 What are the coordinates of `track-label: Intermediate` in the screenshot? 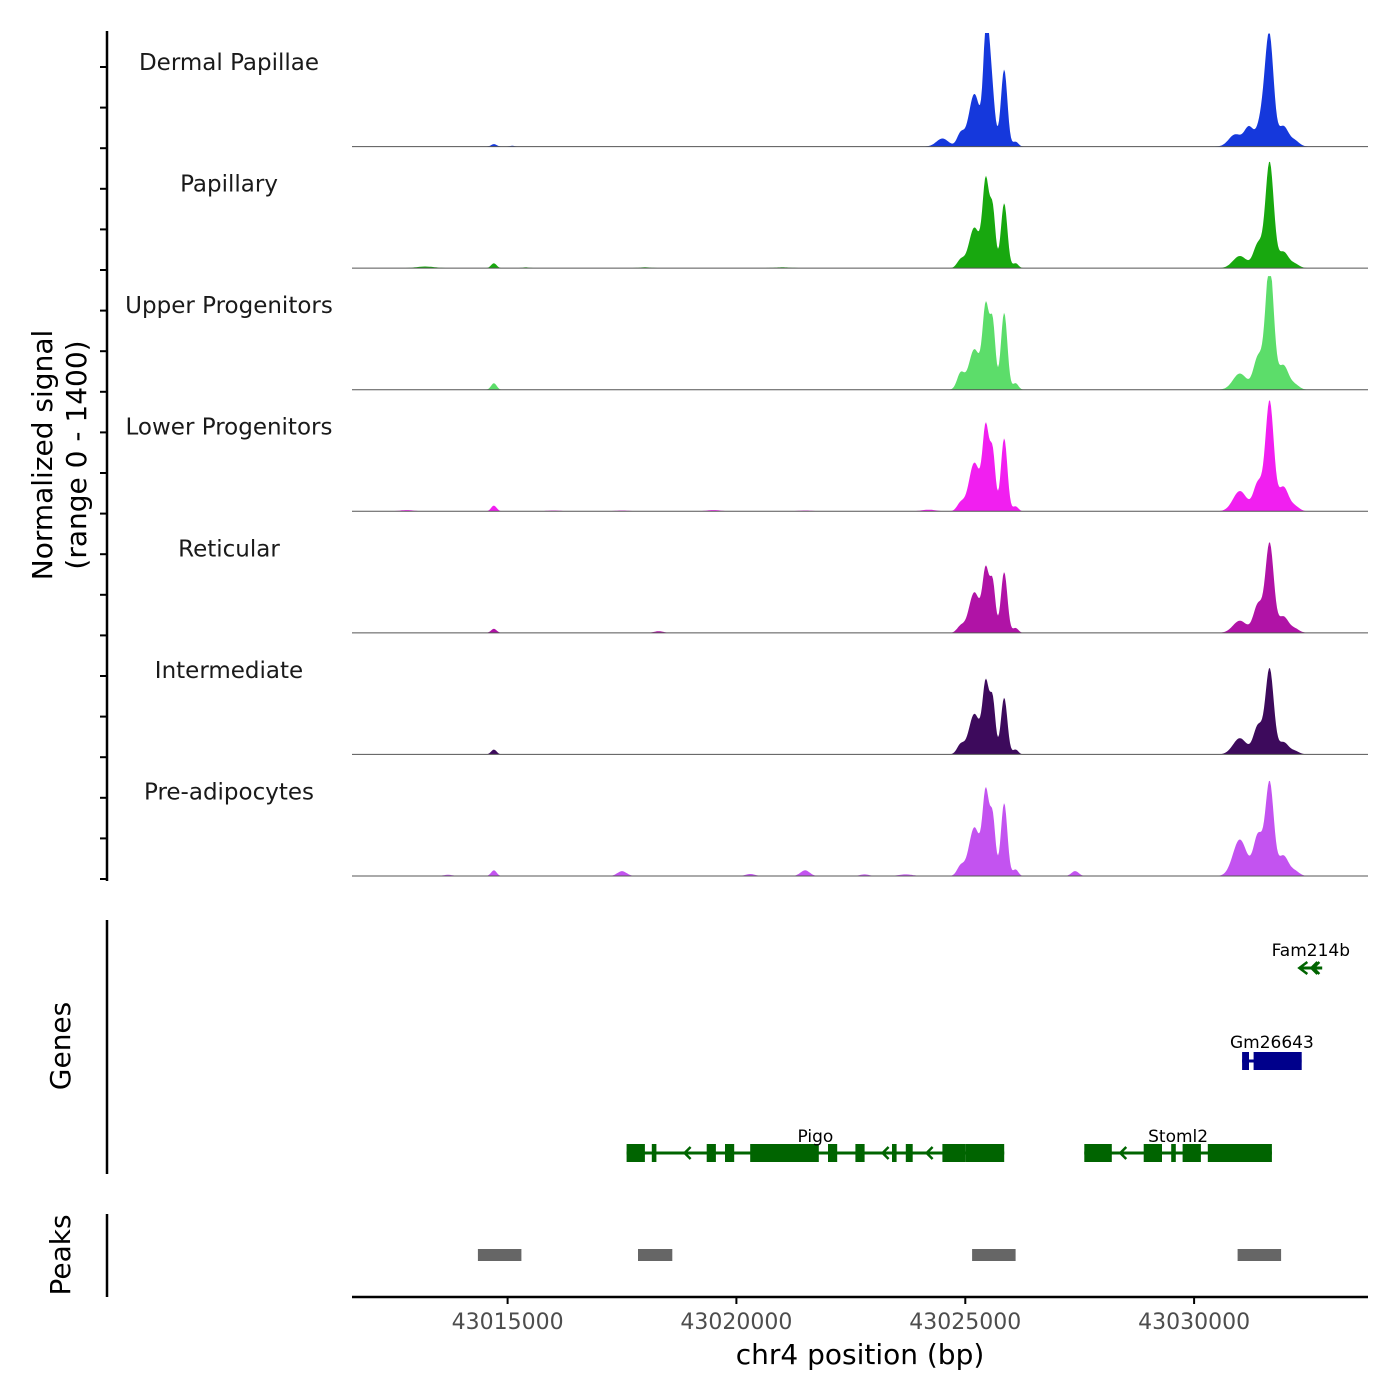 It's located at (229, 671).